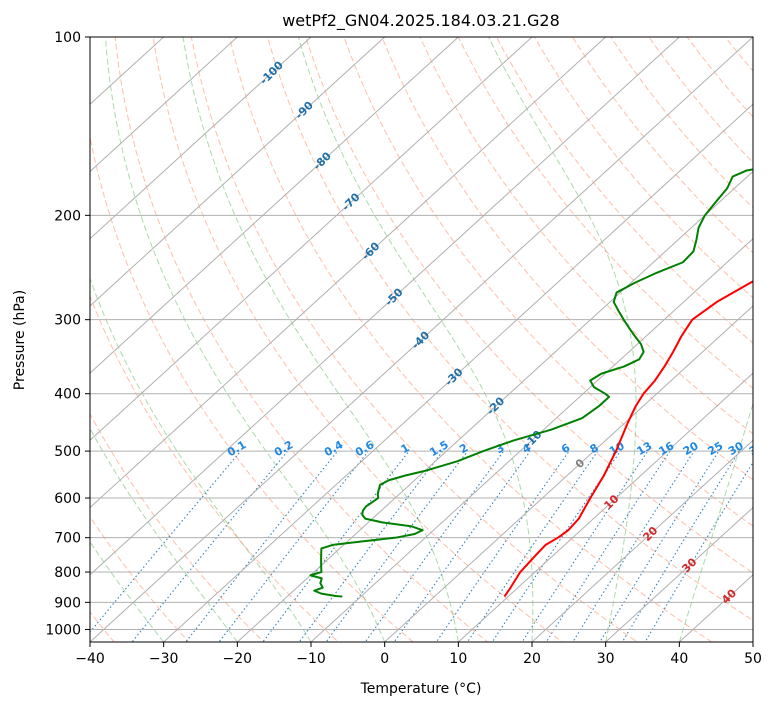  Describe the element at coordinates (67, 38) in the screenshot. I see `y-tick-label: 100` at that location.